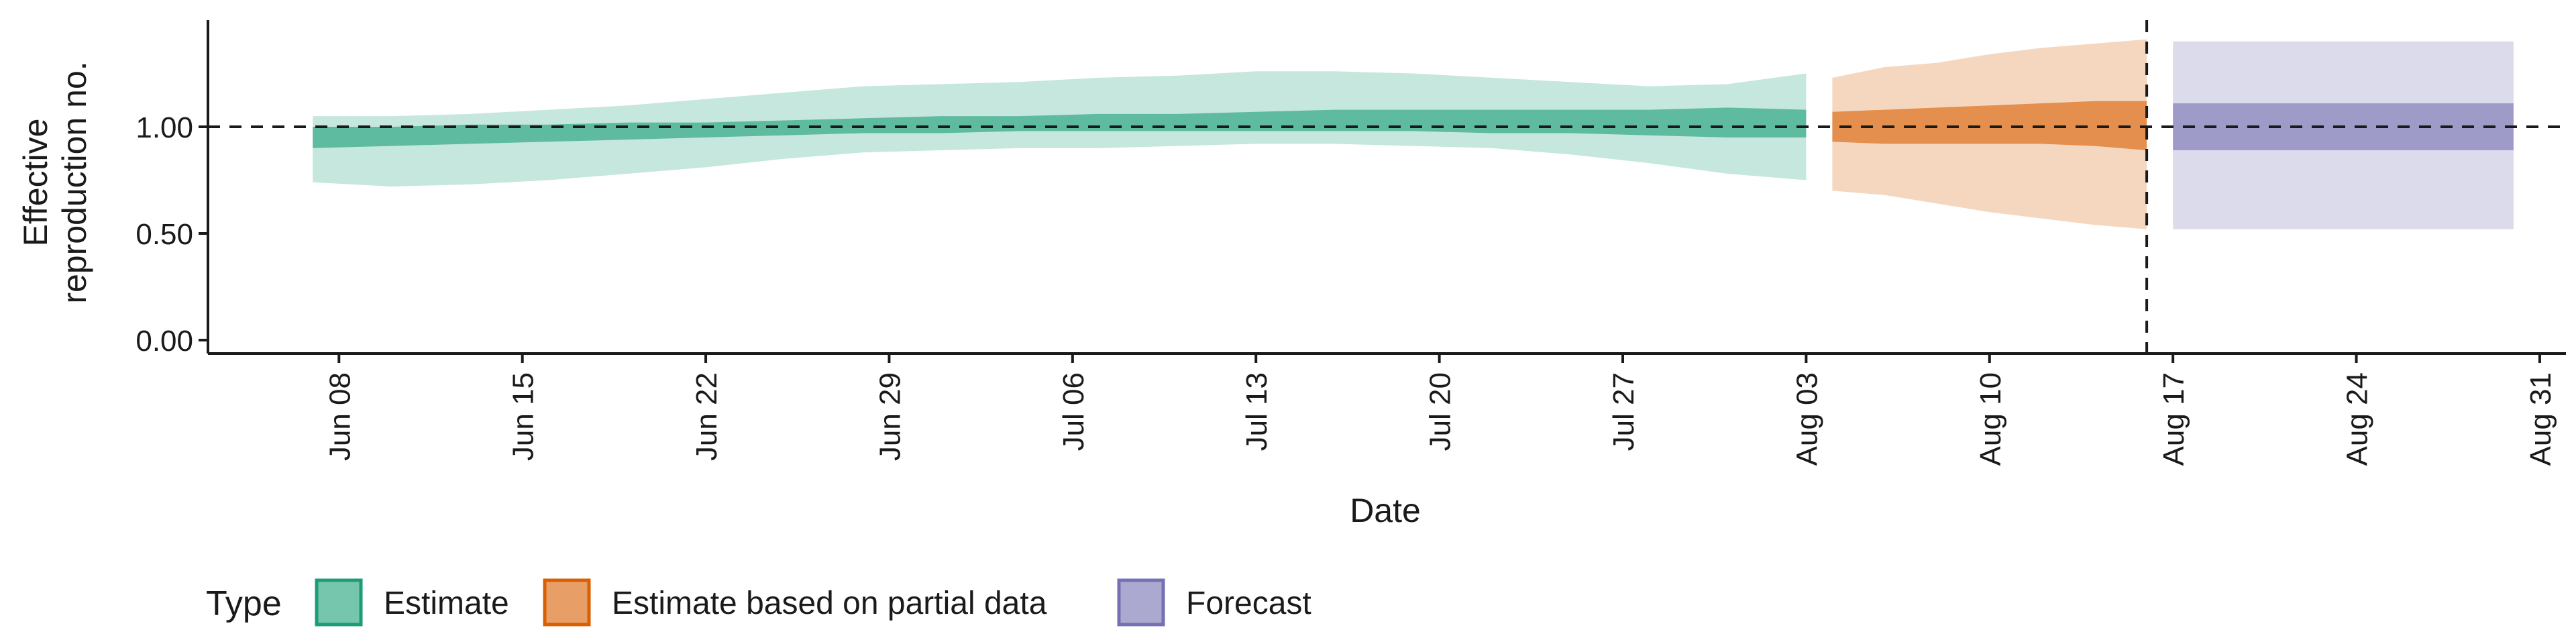  What do you see at coordinates (2357, 419) in the screenshot?
I see `x-tick-label: Aug 24` at bounding box center [2357, 419].